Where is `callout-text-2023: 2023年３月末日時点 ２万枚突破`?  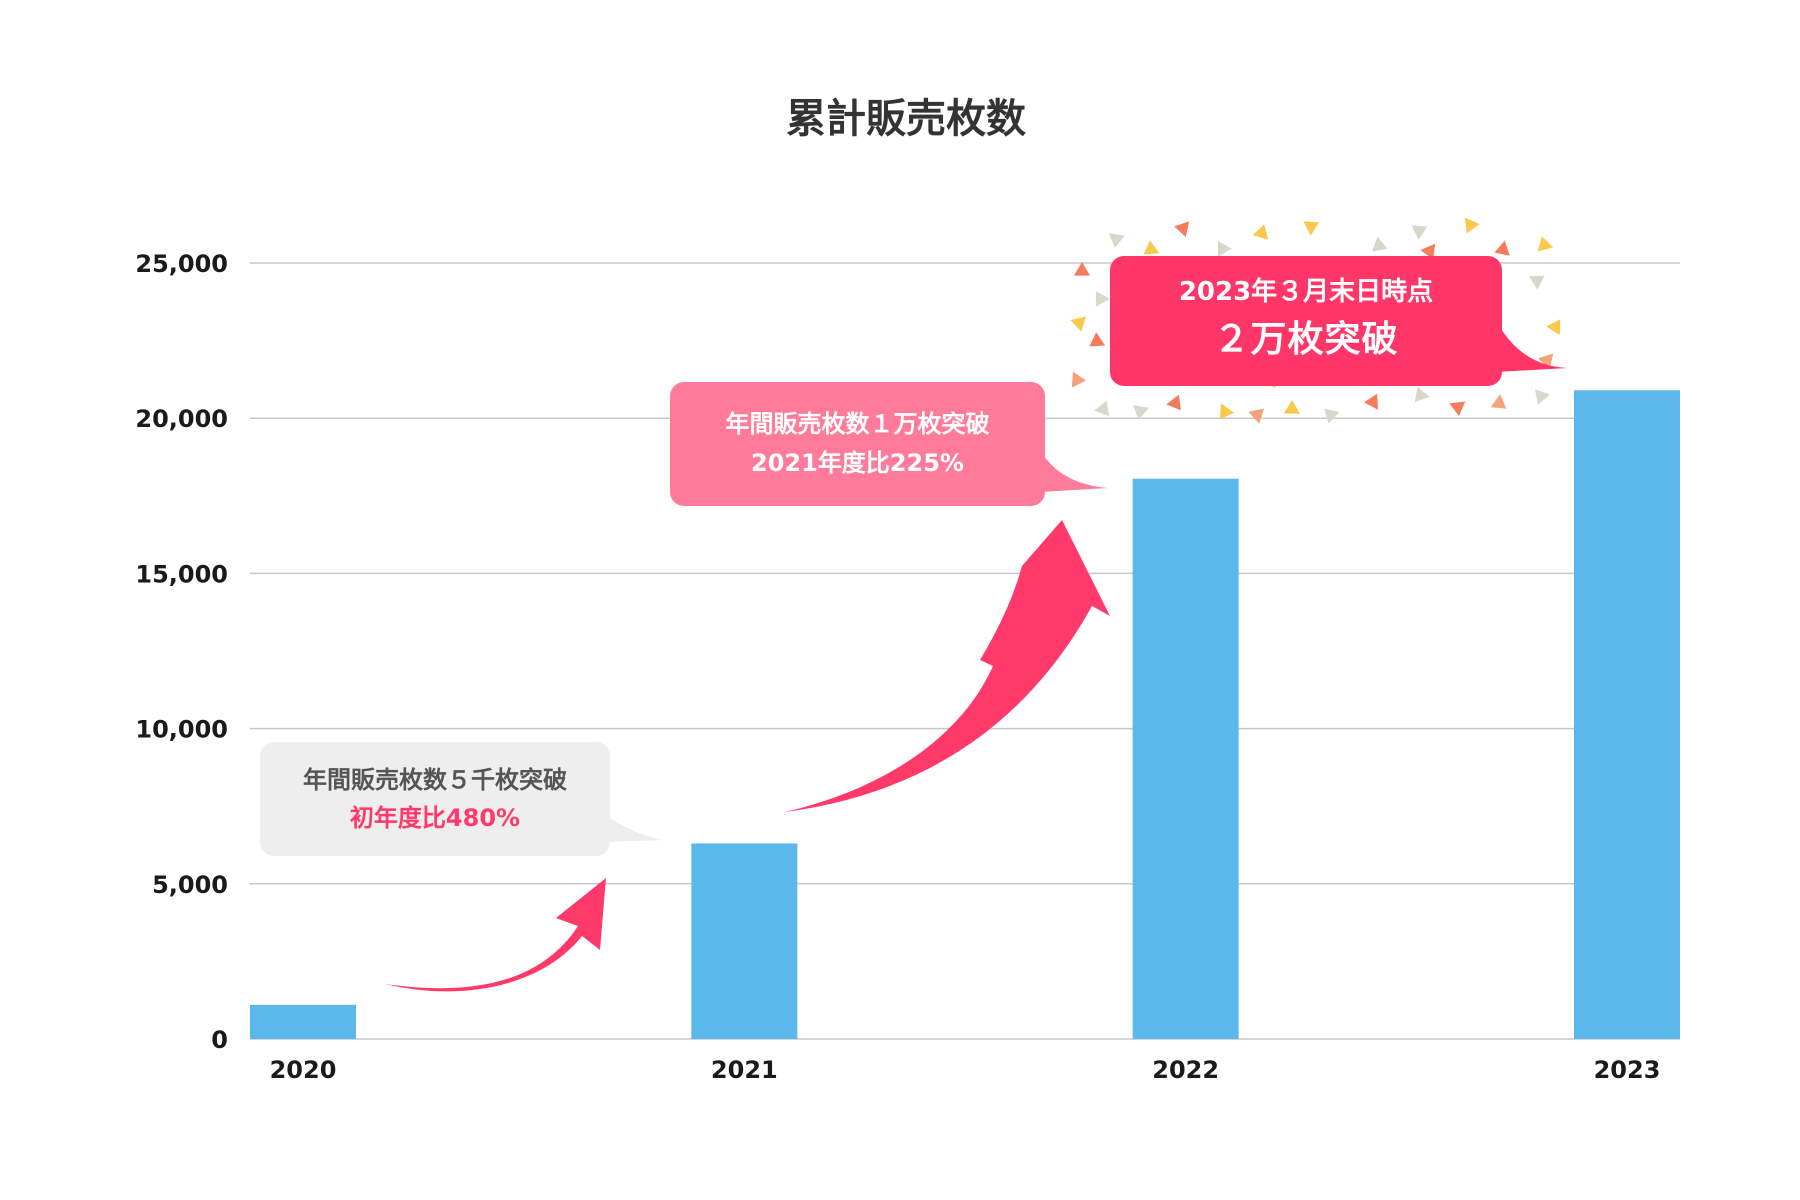 callout-text-2023: 2023年３月末日時点 ２万枚突破 is located at coordinates (1306, 321).